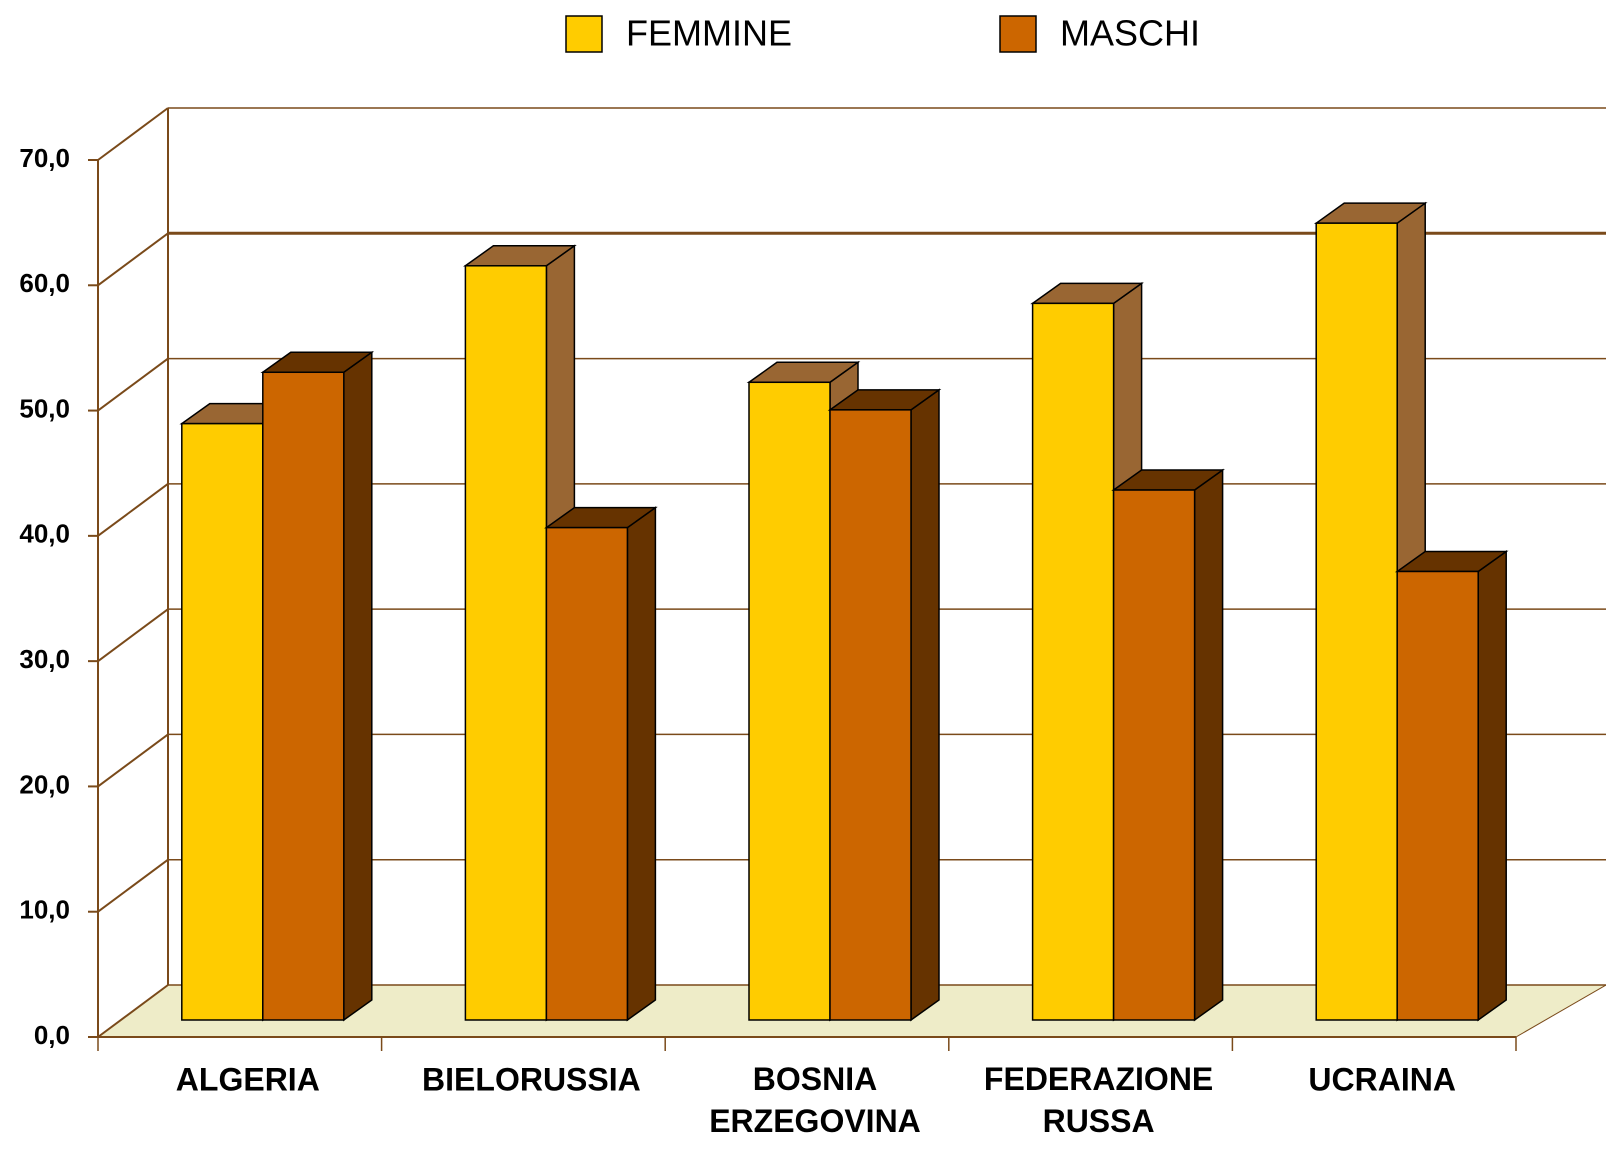 This screenshot has height=1170, width=1606. What do you see at coordinates (44, 158) in the screenshot?
I see `y-tick-label: 70,0` at bounding box center [44, 158].